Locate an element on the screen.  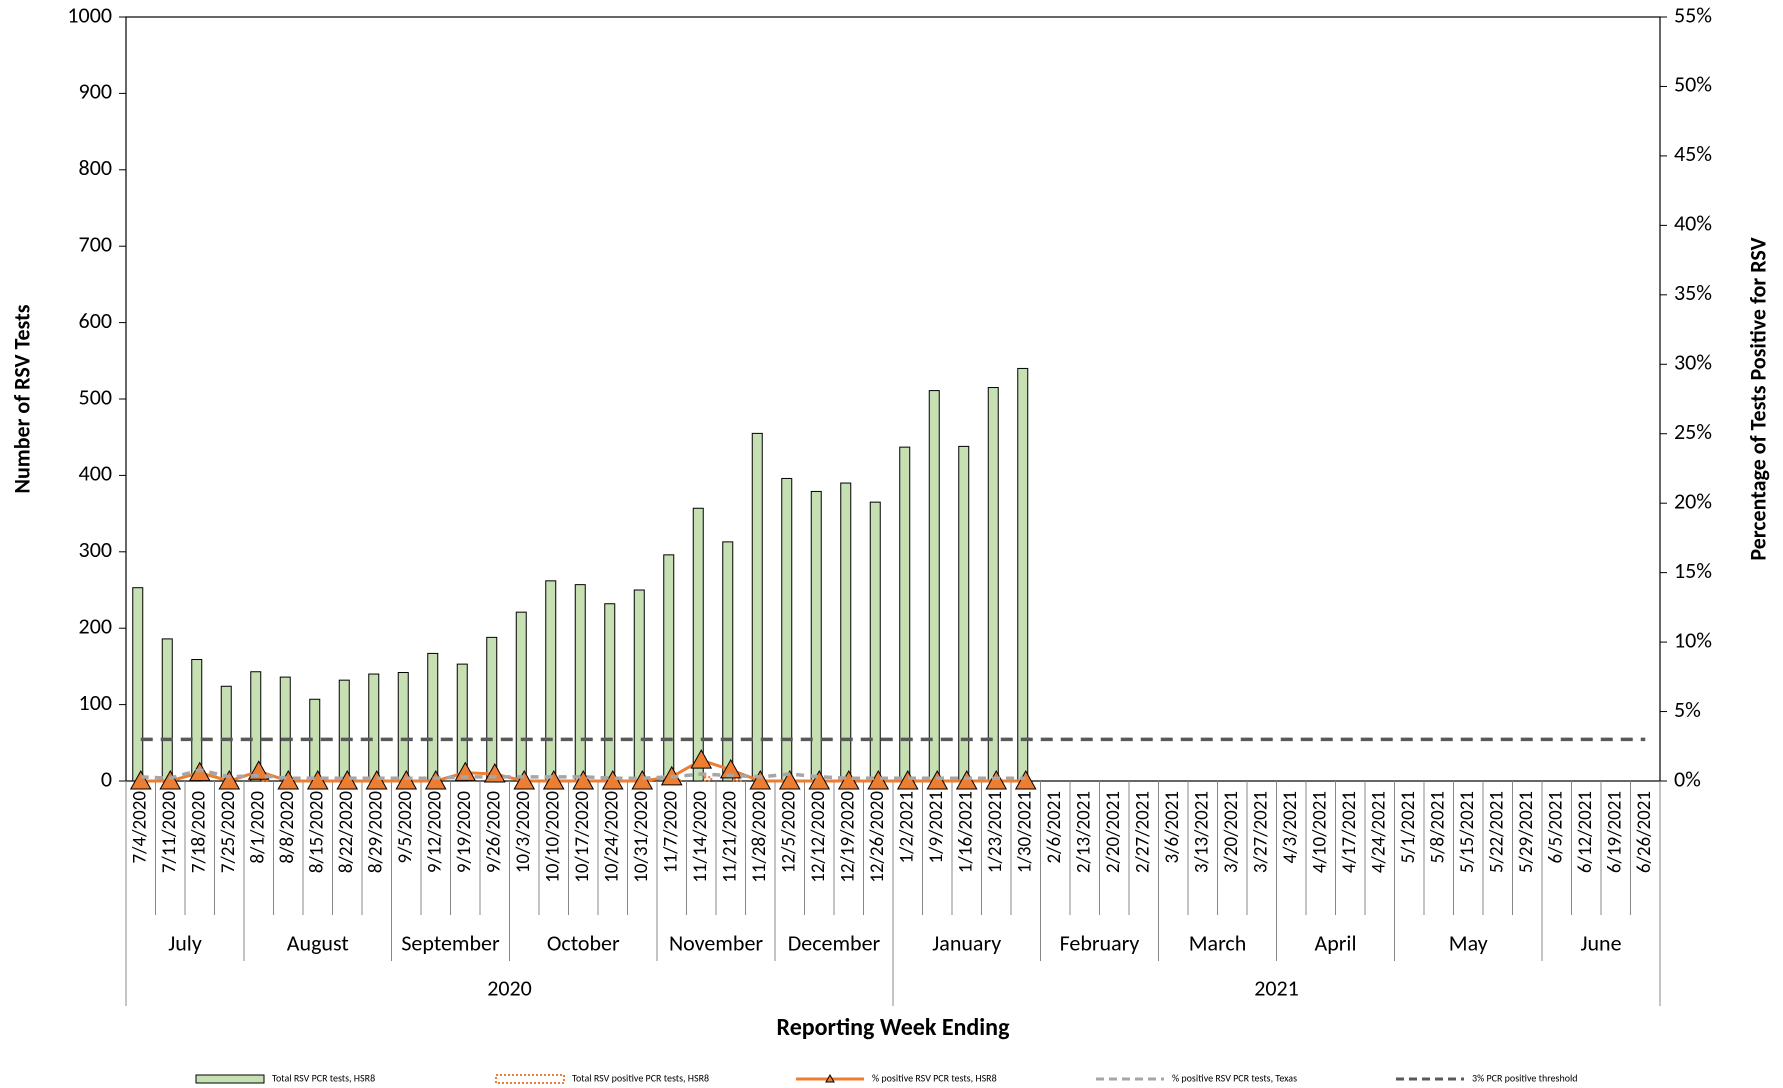
x-tick-label: 1/9/2021 is located at coordinates (936, 827).